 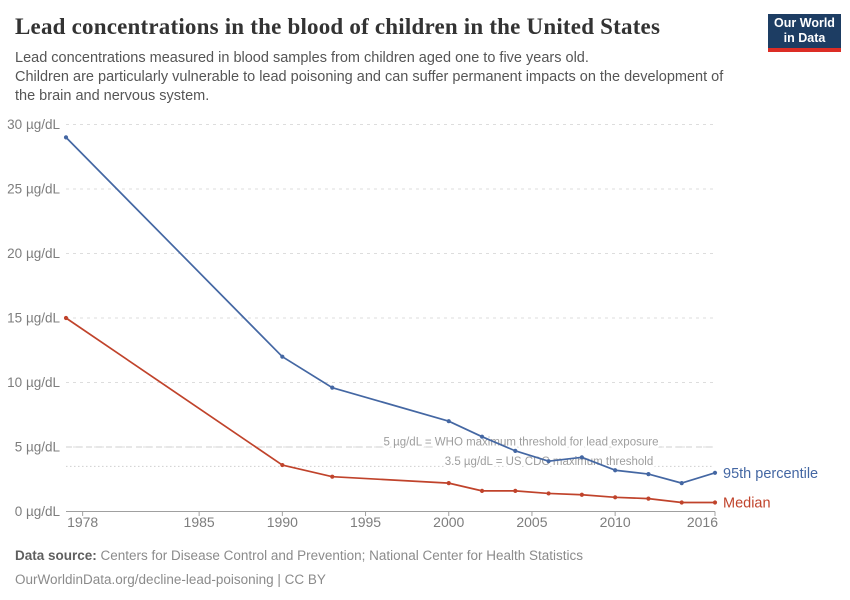 I want to click on x-axis-tick-label: 1985, so click(x=199, y=522).